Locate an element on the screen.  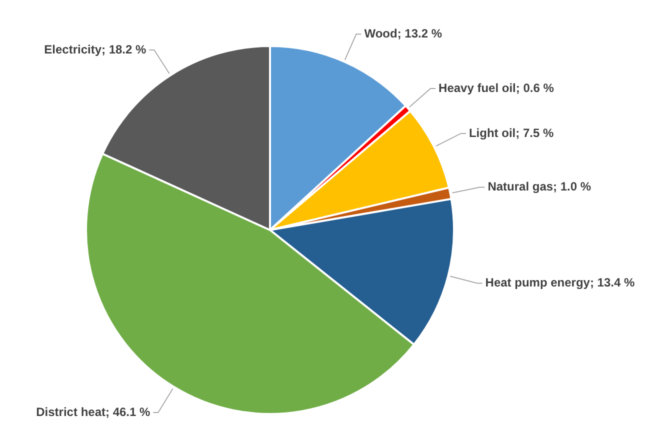
slice-label: District heat; 46.1 % is located at coordinates (93, 411).